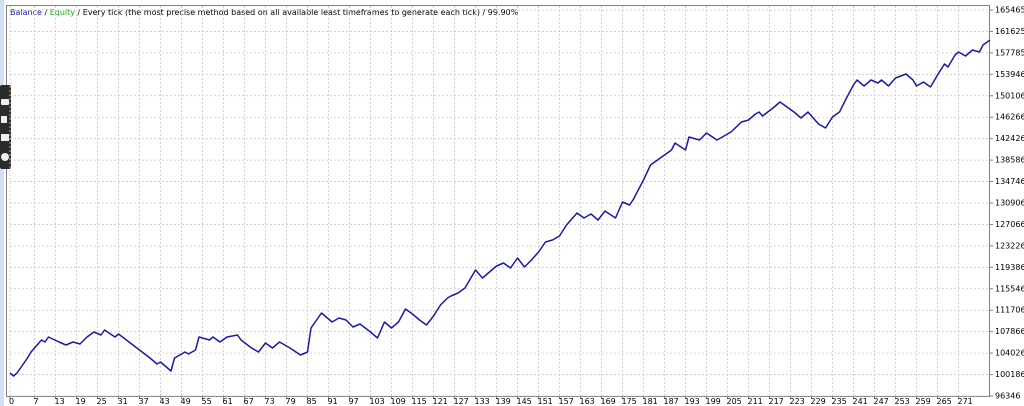 The image size is (1024, 406). Describe the element at coordinates (5, 102) in the screenshot. I see `camera-icon` at that location.